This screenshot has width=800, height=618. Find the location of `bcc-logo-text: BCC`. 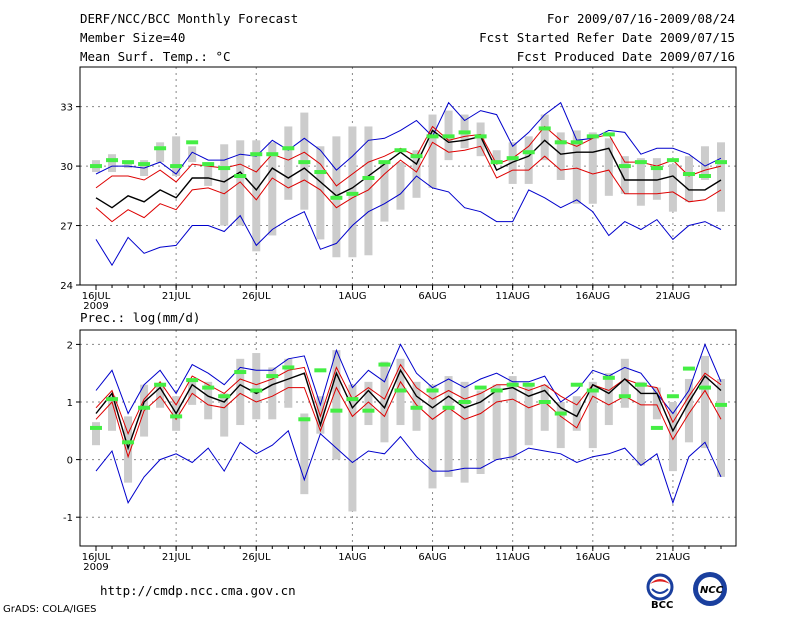

bcc-logo-text: BCC is located at coordinates (662, 605).